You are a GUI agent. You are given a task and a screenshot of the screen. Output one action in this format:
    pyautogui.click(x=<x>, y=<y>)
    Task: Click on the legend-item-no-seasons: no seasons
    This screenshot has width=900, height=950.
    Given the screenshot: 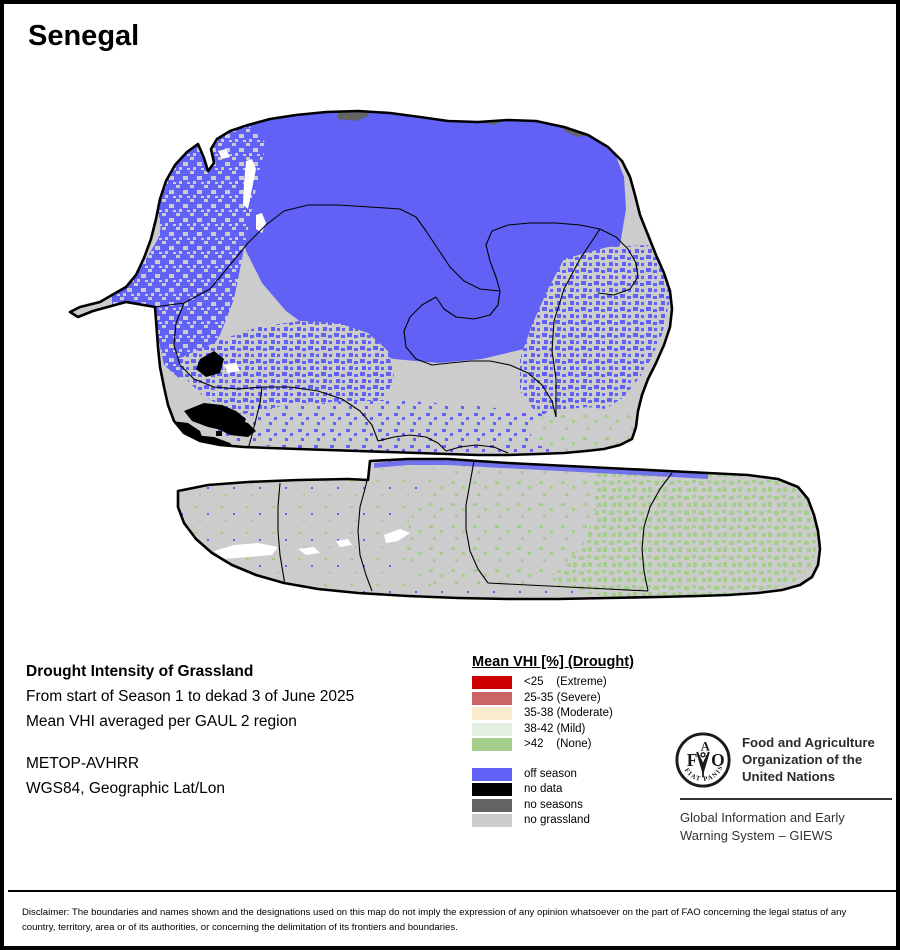 What is the action you would take?
    pyautogui.click(x=577, y=805)
    